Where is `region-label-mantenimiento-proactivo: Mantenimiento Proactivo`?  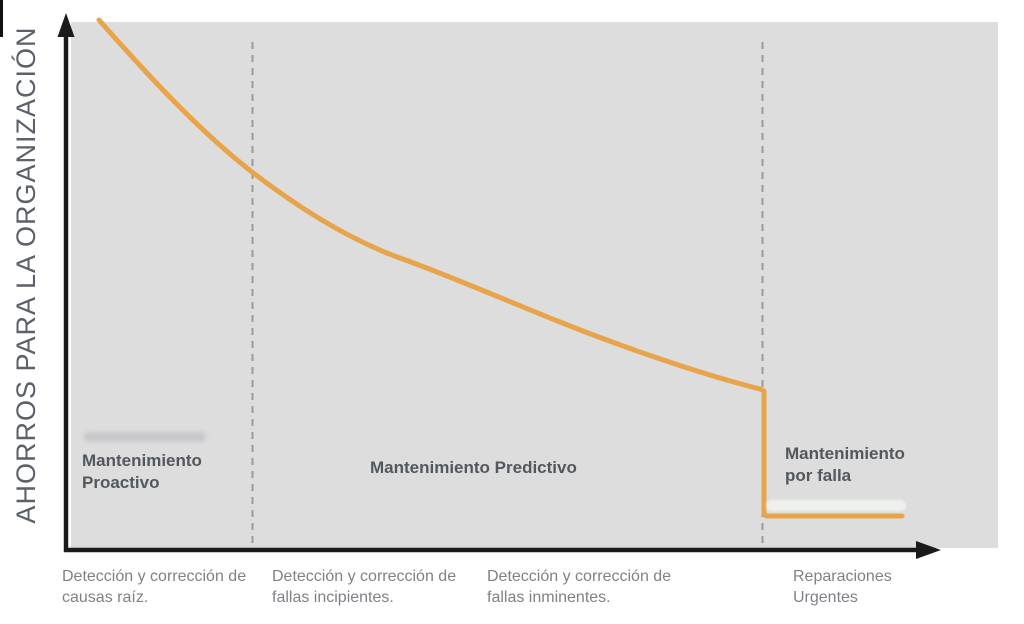 region-label-mantenimiento-proactivo: Mantenimiento Proactivo is located at coordinates (142, 471).